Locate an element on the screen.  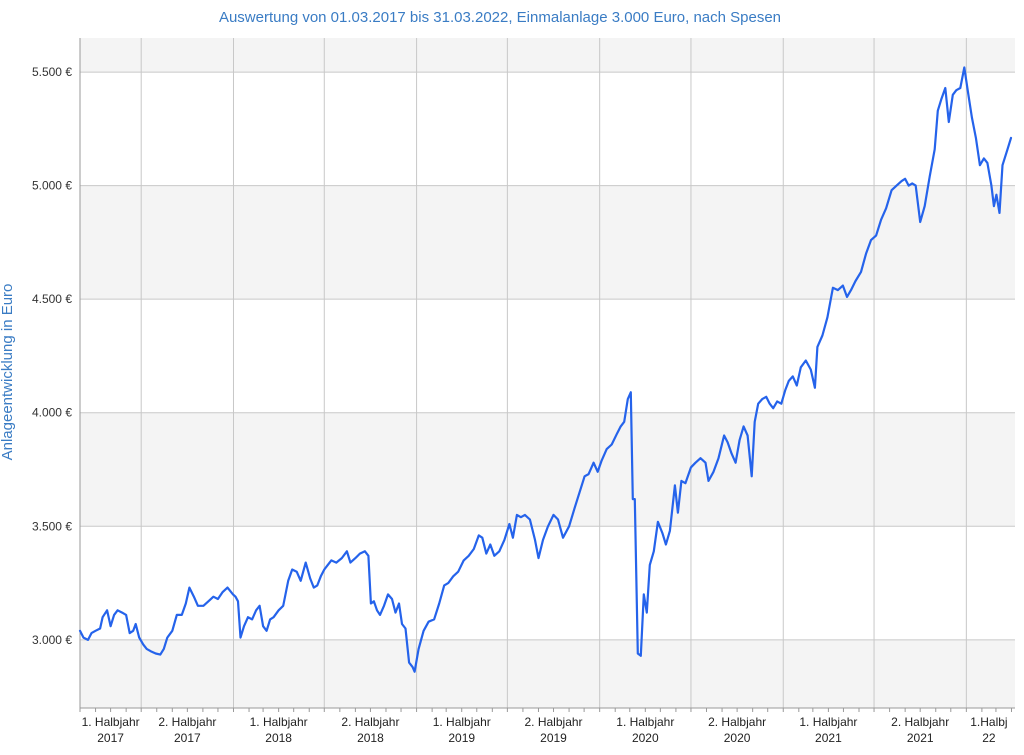
y-tick-label: 3.500 € is located at coordinates (52, 526).